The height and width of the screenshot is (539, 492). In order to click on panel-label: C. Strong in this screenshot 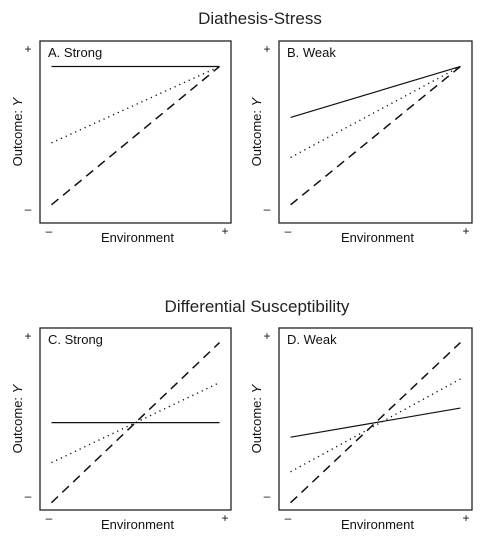, I will do `click(75, 339)`.